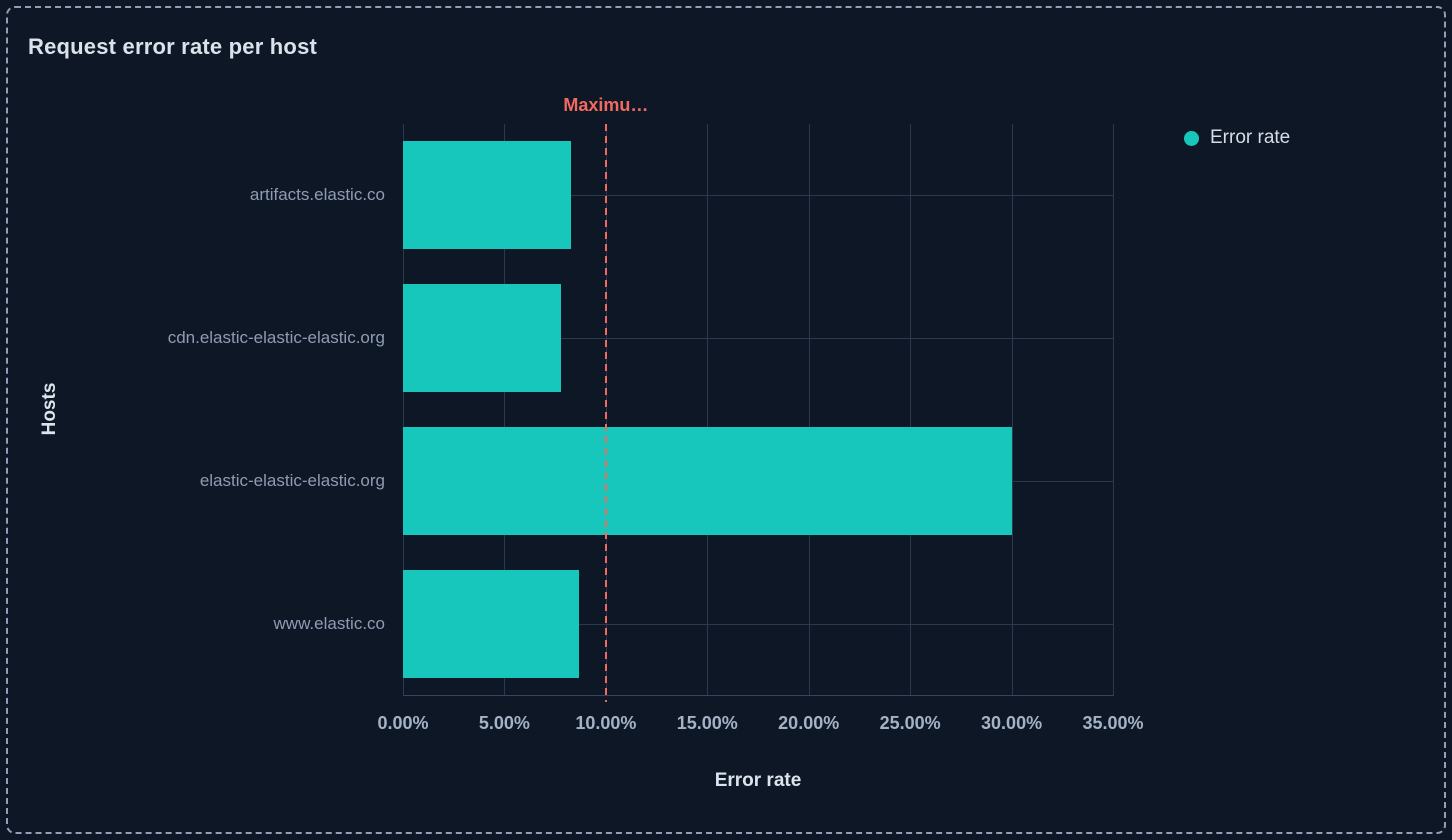  Describe the element at coordinates (1012, 723) in the screenshot. I see `x-axis-tick-label: 30.00%` at that location.